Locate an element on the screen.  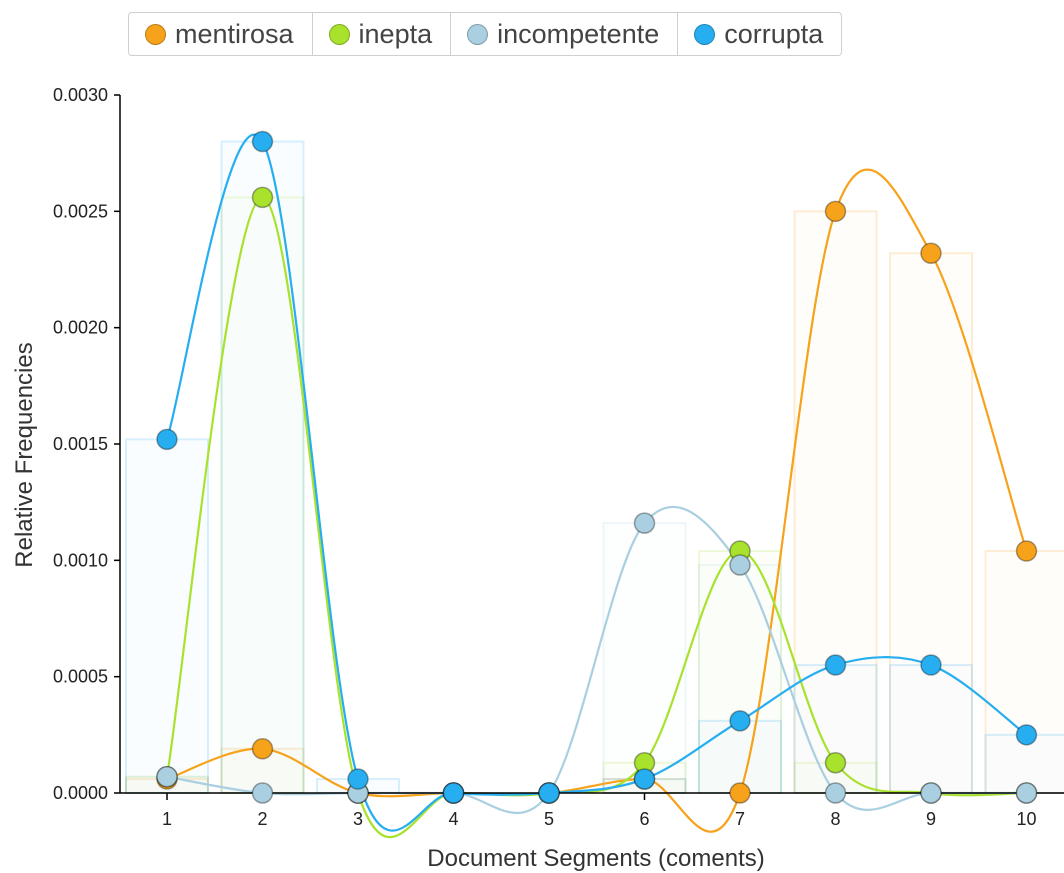
y-axis-title: Relative Frequencies is located at coordinates (24, 454).